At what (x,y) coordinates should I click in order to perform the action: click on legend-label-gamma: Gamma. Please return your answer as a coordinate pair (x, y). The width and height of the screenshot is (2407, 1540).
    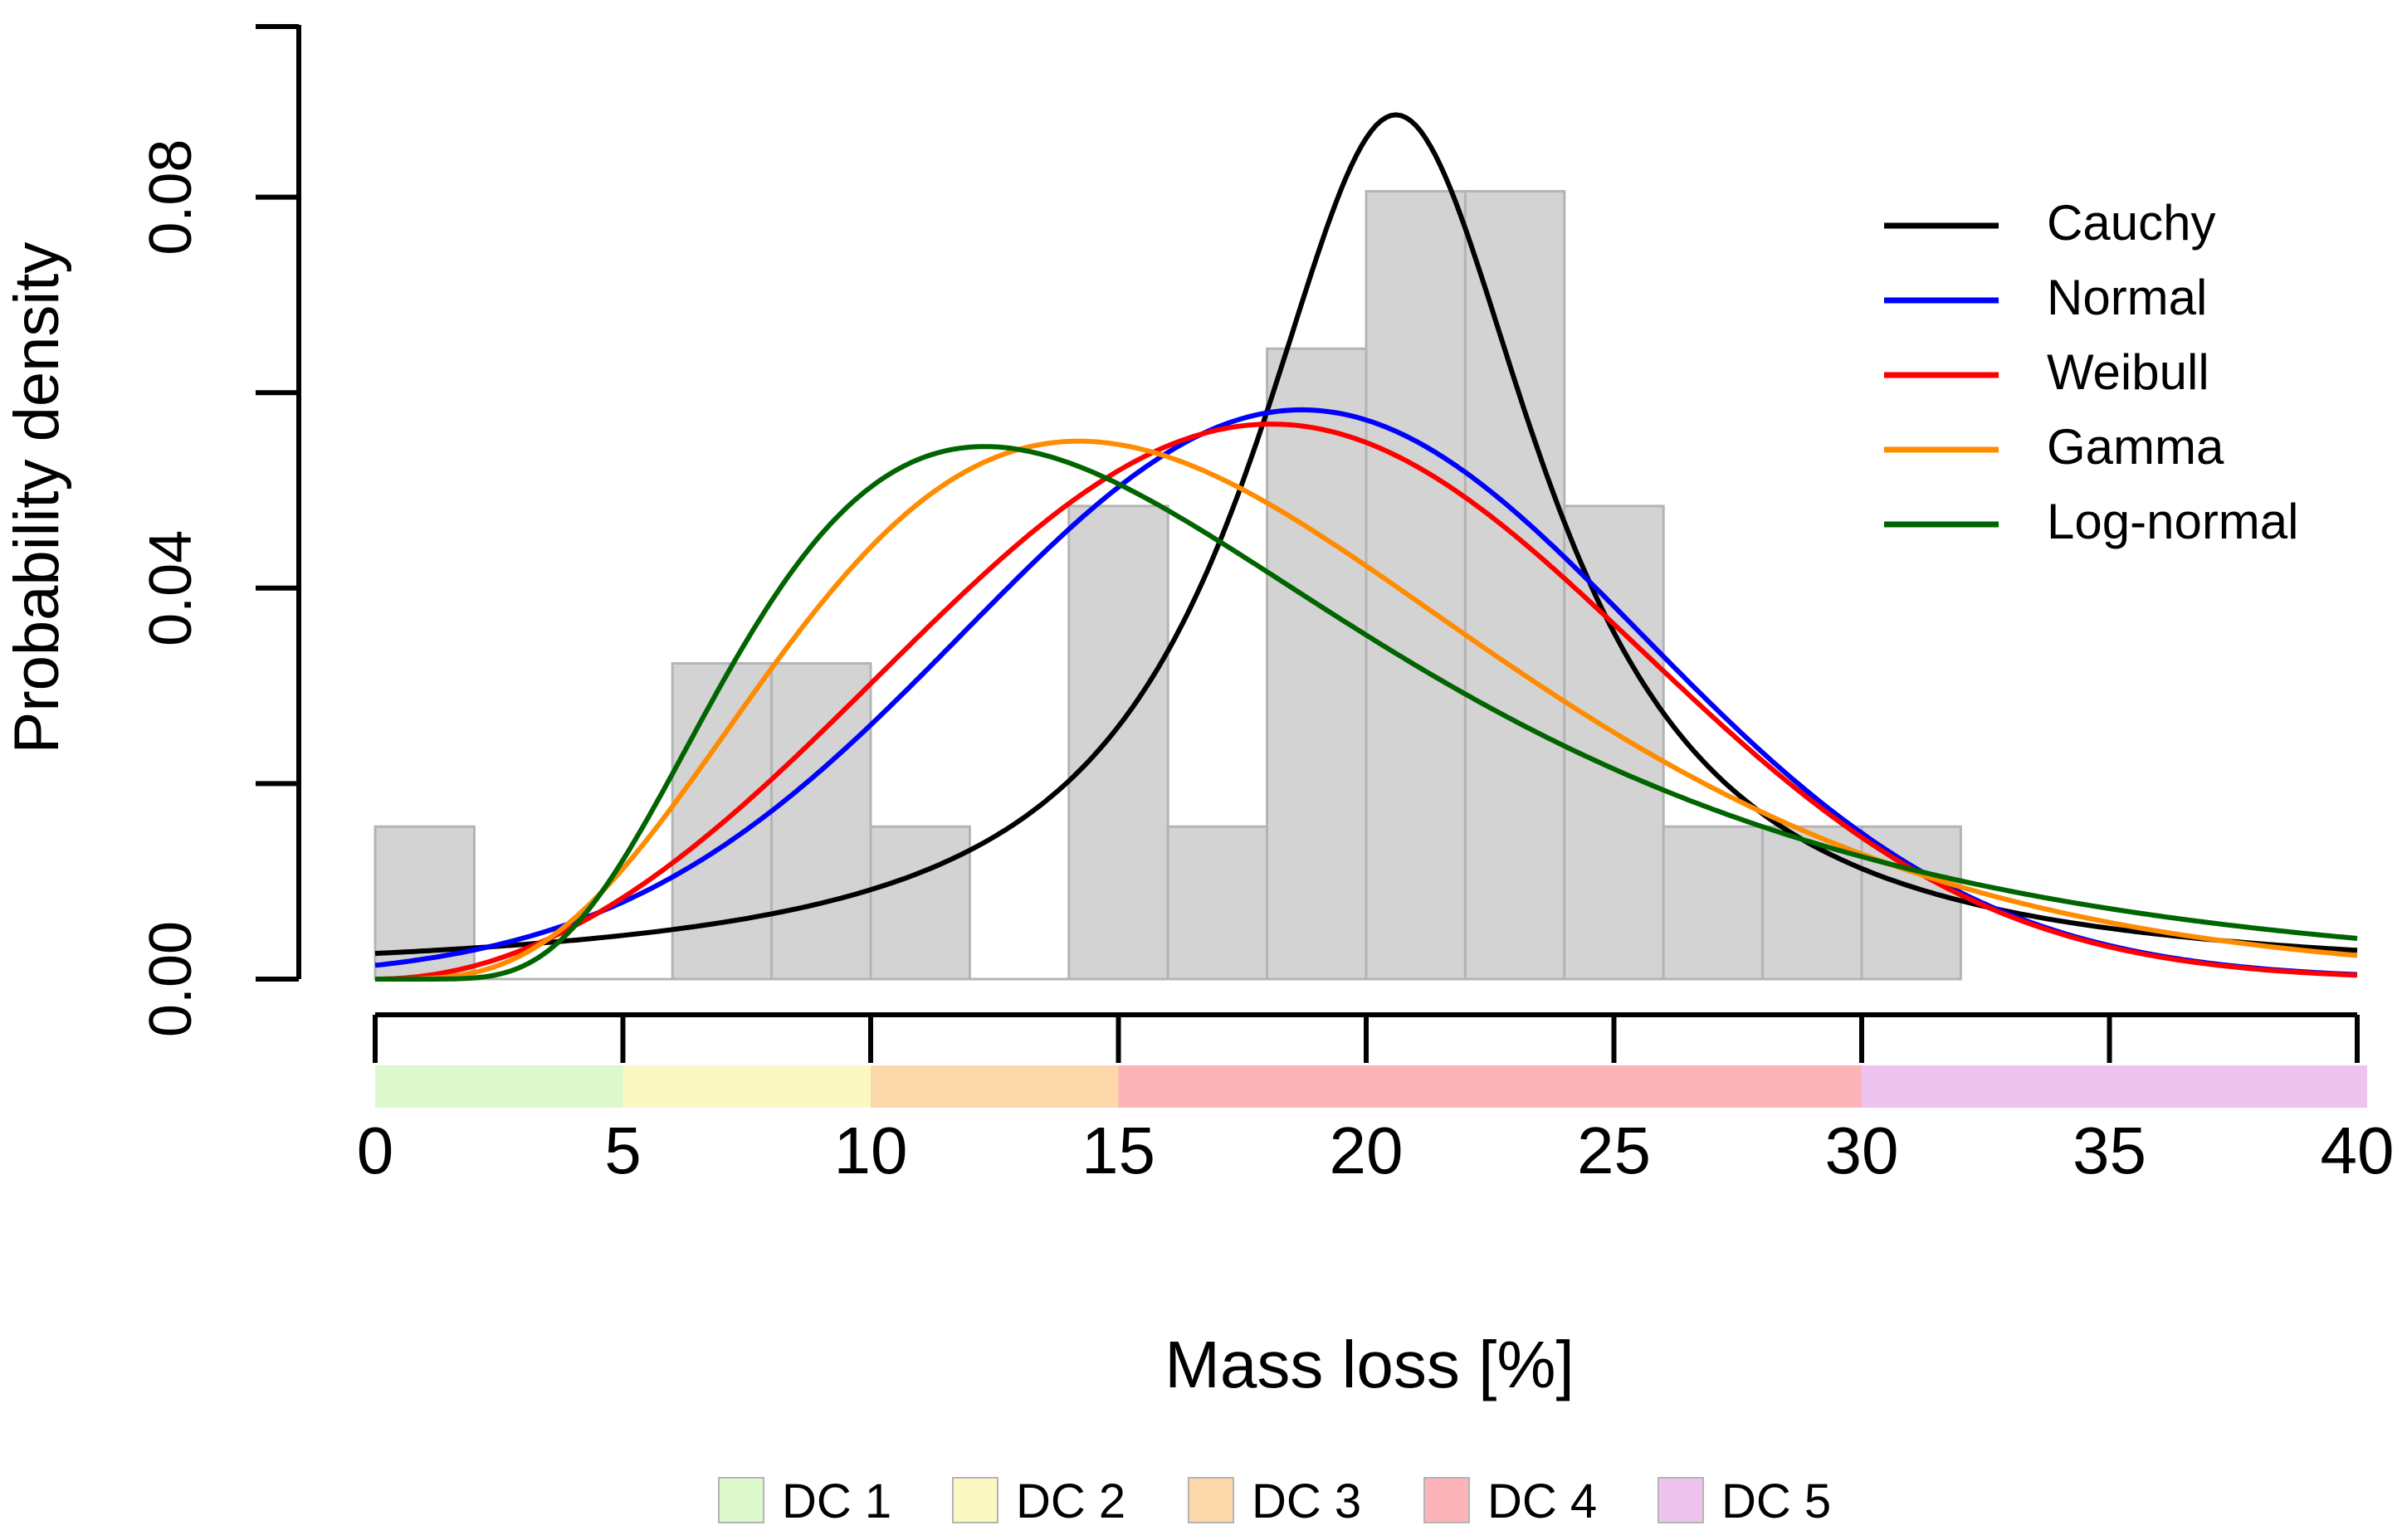
    Looking at the image, I should click on (2136, 447).